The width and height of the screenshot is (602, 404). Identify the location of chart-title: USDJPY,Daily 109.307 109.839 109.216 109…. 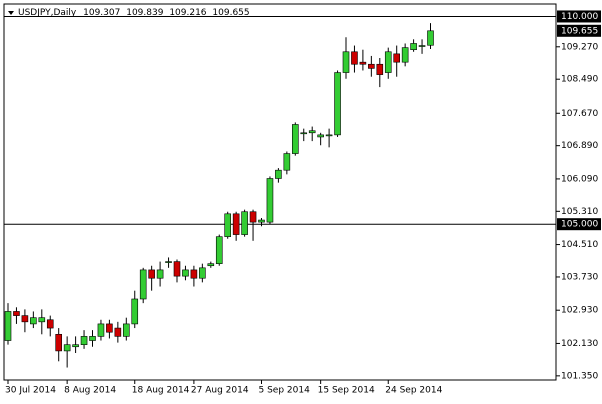
(134, 13).